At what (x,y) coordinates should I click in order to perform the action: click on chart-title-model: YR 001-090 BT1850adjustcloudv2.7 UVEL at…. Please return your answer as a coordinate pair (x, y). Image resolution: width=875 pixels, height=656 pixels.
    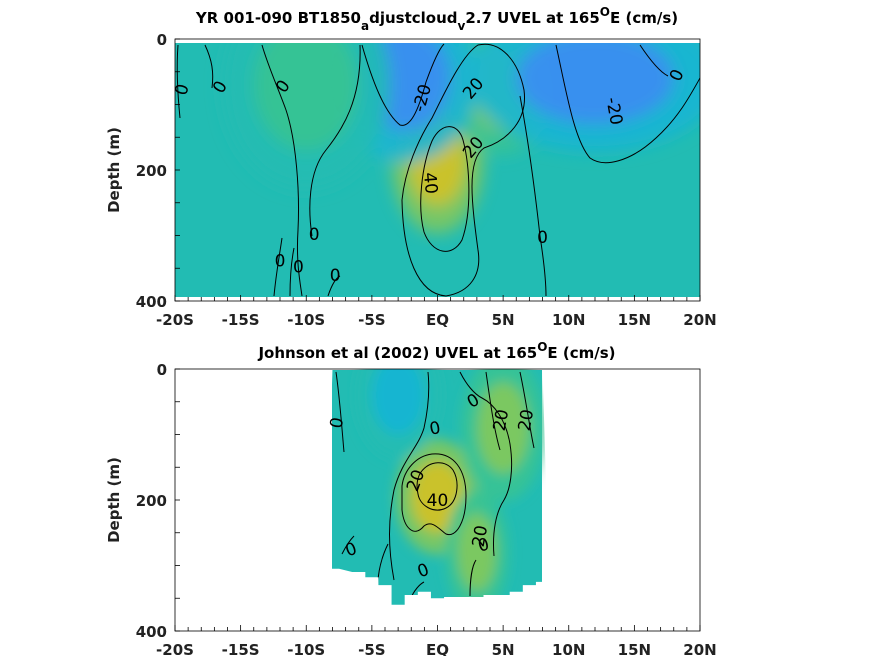
    Looking at the image, I should click on (436, 19).